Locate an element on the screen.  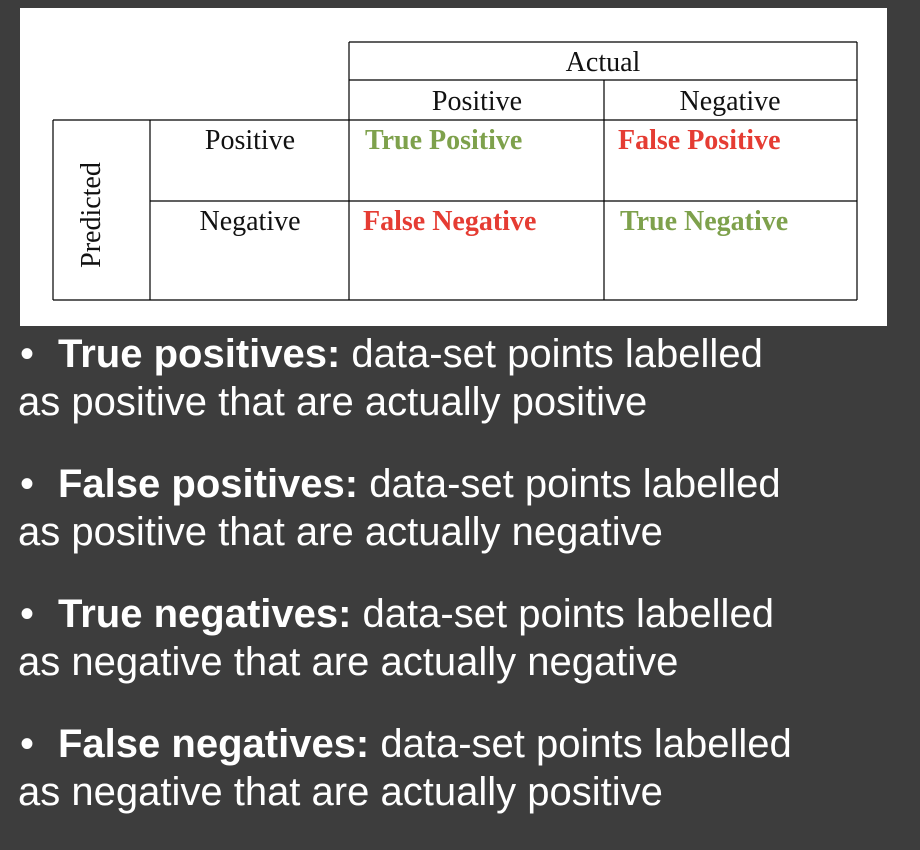
bullet-term: False positives: is located at coordinates (208, 484).